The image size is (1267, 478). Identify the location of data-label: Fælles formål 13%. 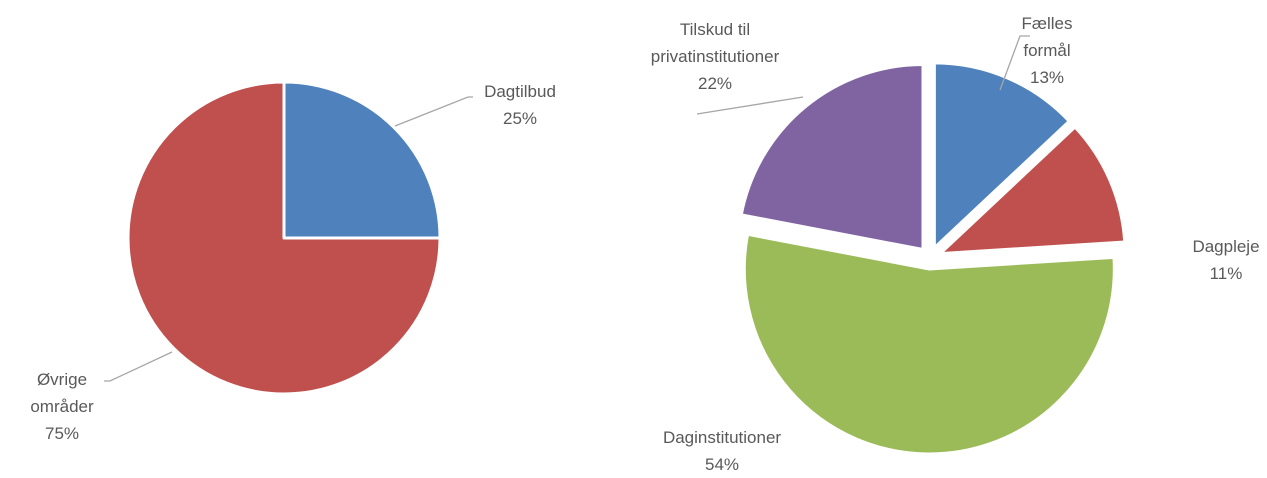
(1047, 50).